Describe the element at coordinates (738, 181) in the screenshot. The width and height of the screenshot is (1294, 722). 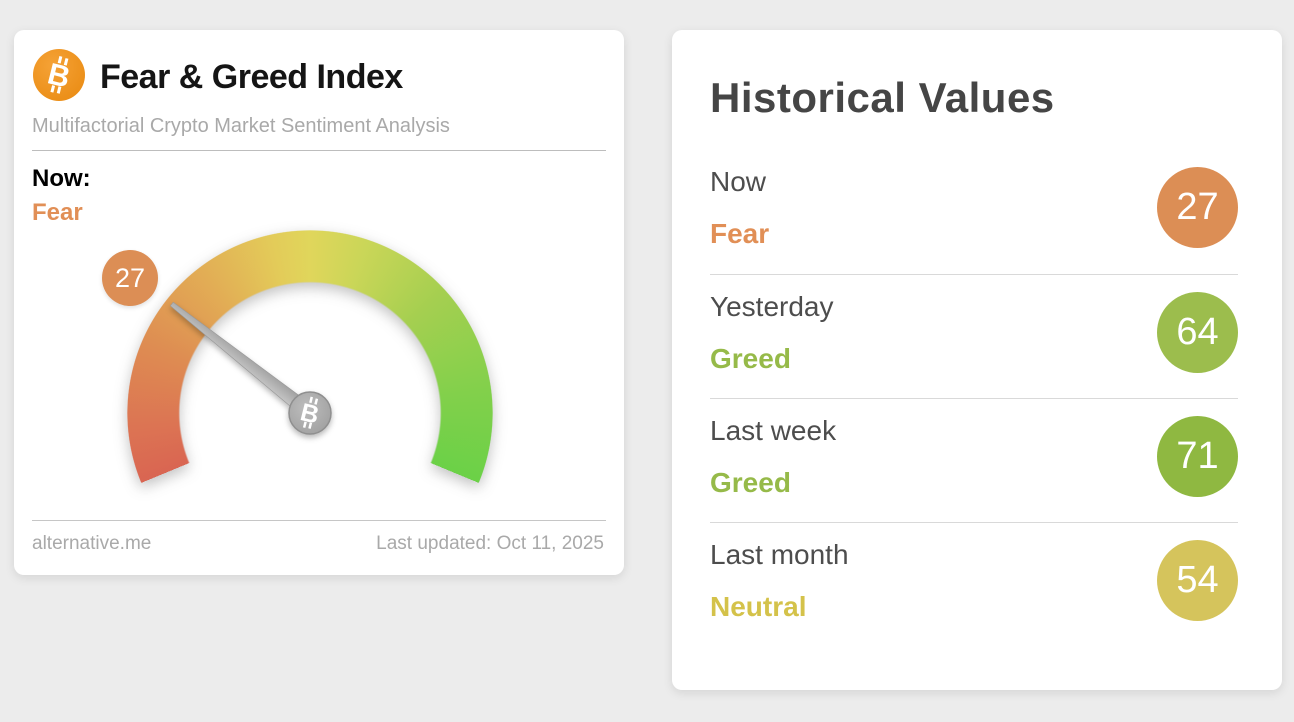
I see `history-period-label: Now` at that location.